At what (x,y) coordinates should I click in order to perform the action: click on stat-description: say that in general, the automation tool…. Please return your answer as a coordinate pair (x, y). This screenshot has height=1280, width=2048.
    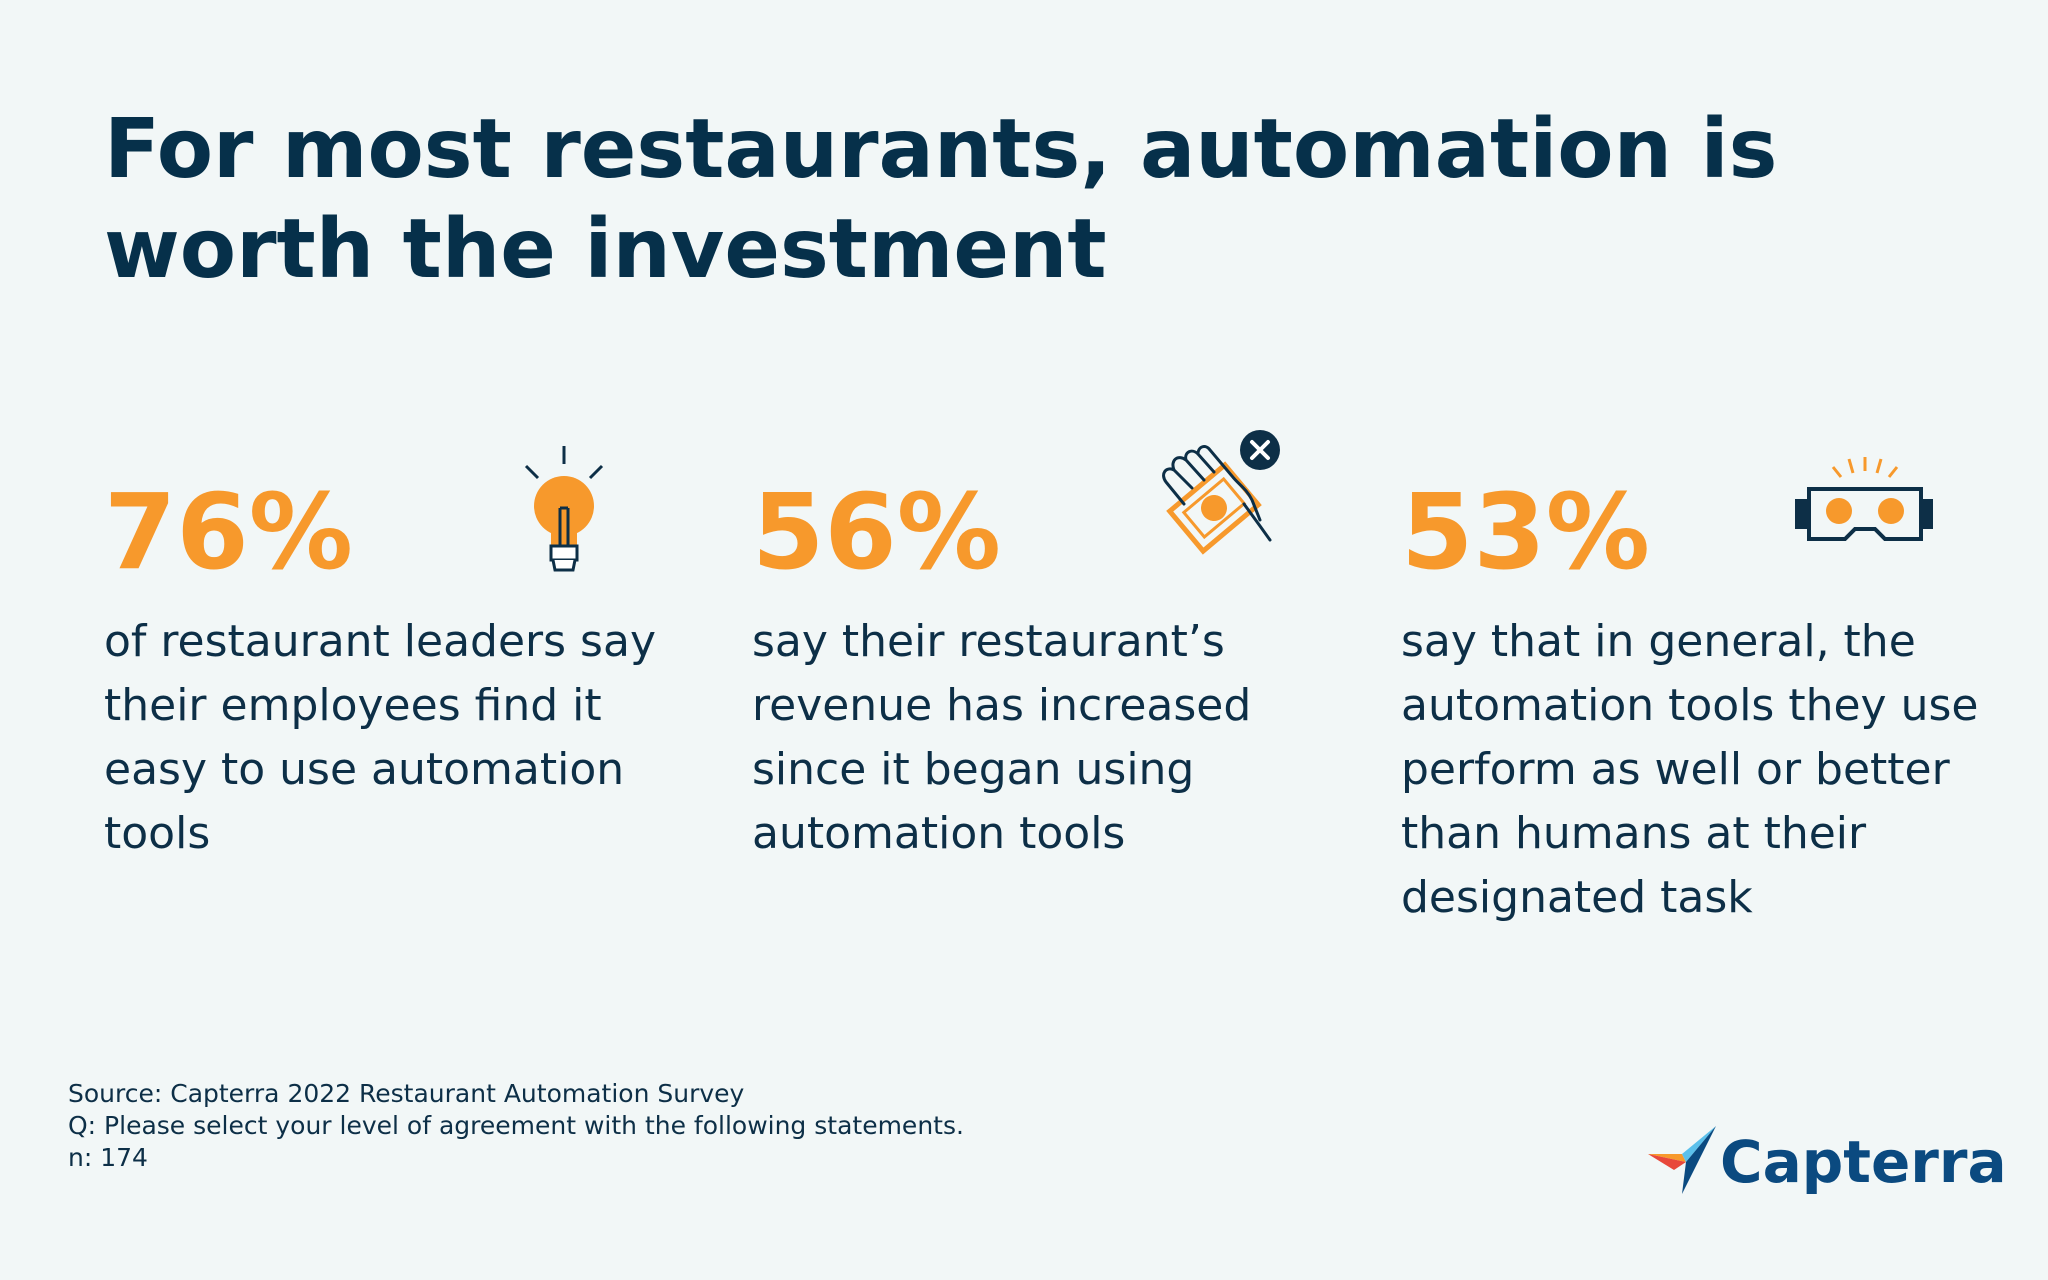
    Looking at the image, I should click on (1690, 769).